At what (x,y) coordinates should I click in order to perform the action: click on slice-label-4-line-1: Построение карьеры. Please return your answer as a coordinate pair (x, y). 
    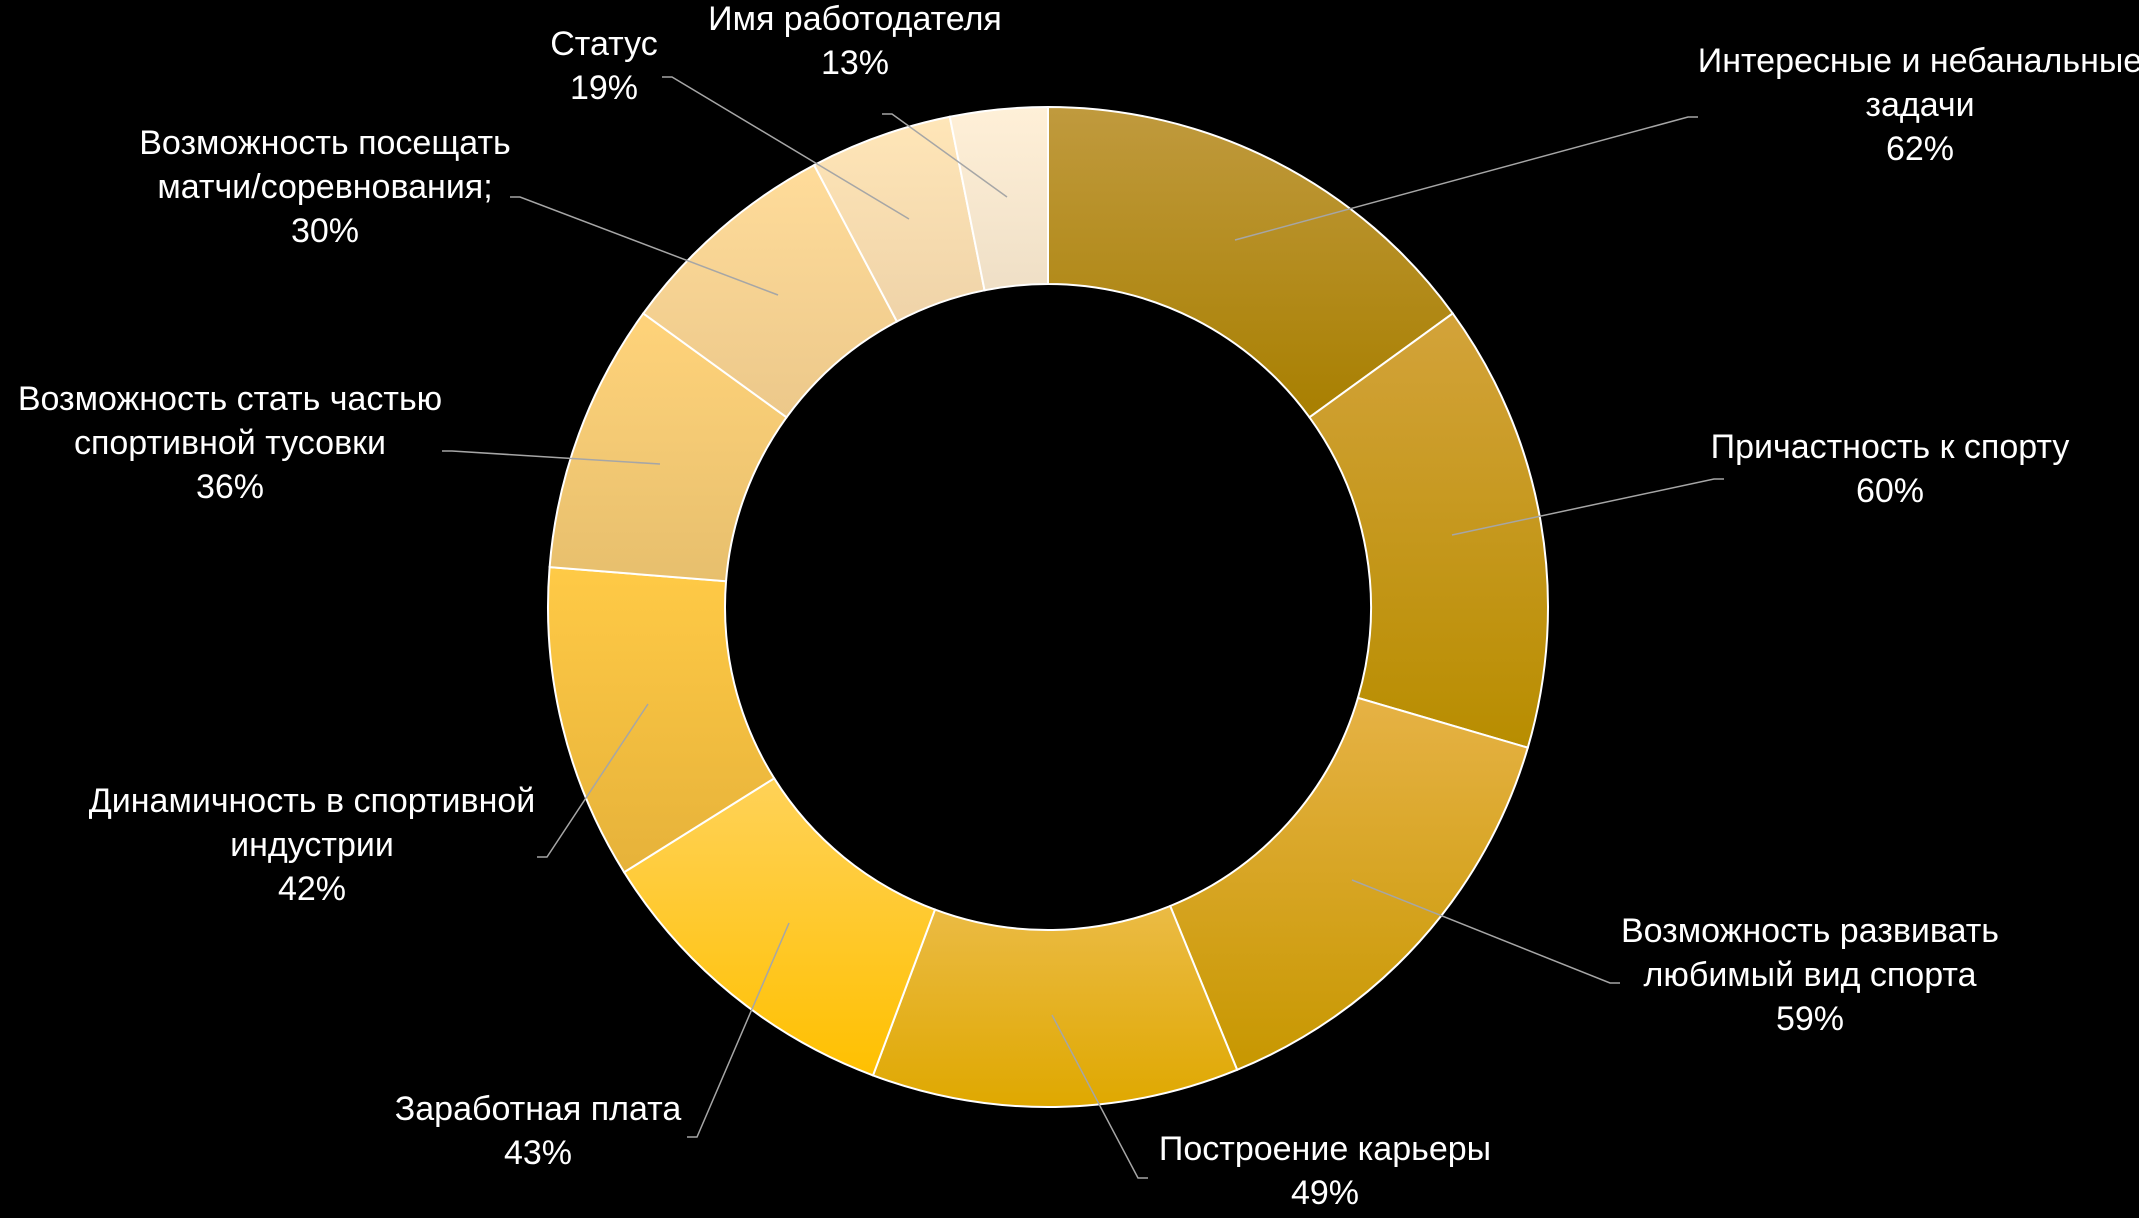
    Looking at the image, I should click on (1325, 1149).